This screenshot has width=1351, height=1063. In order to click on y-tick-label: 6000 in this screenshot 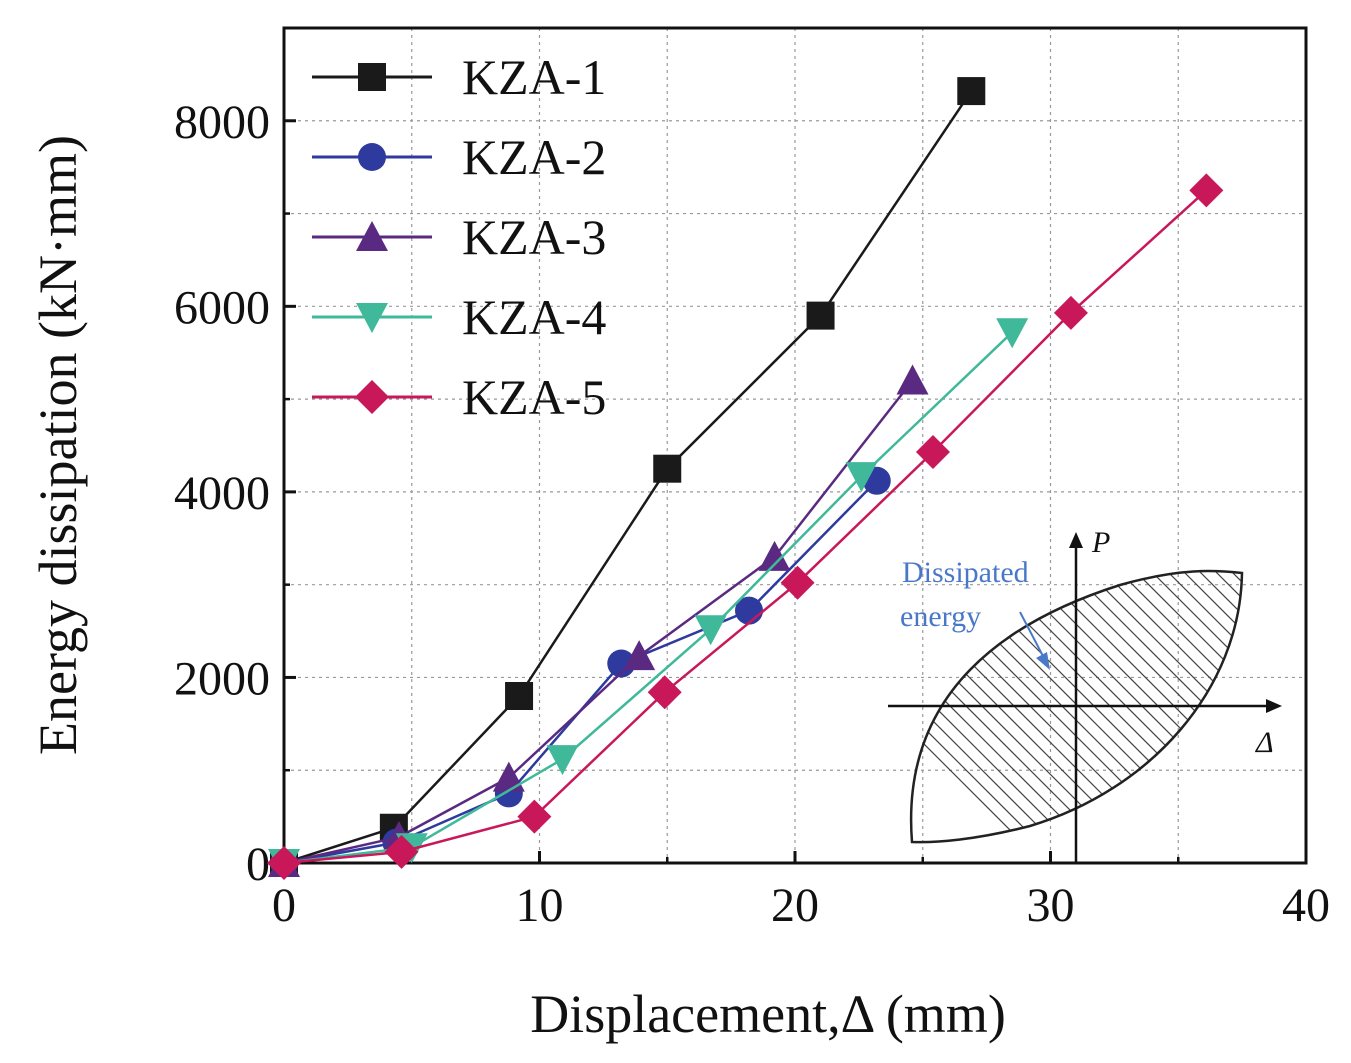, I will do `click(222, 307)`.